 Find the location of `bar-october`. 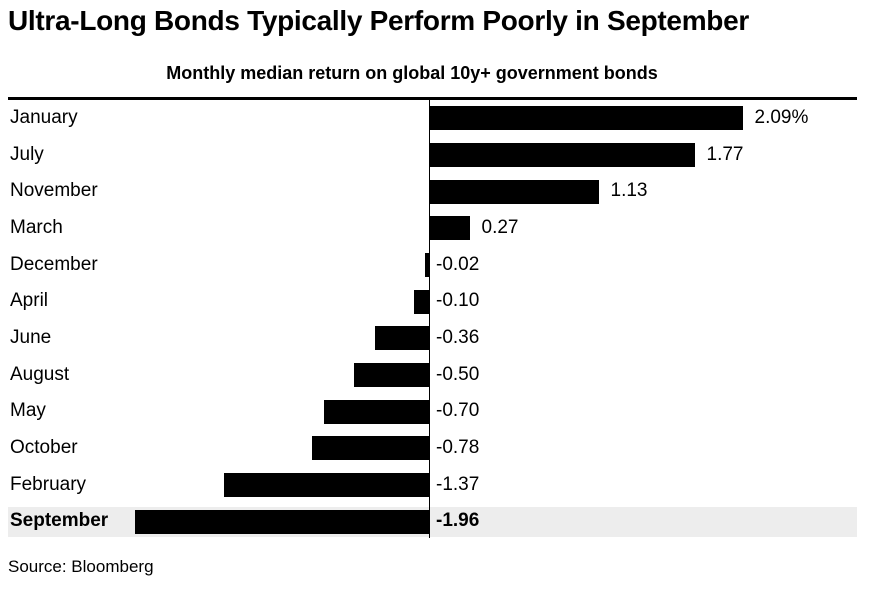

bar-october is located at coordinates (370, 448).